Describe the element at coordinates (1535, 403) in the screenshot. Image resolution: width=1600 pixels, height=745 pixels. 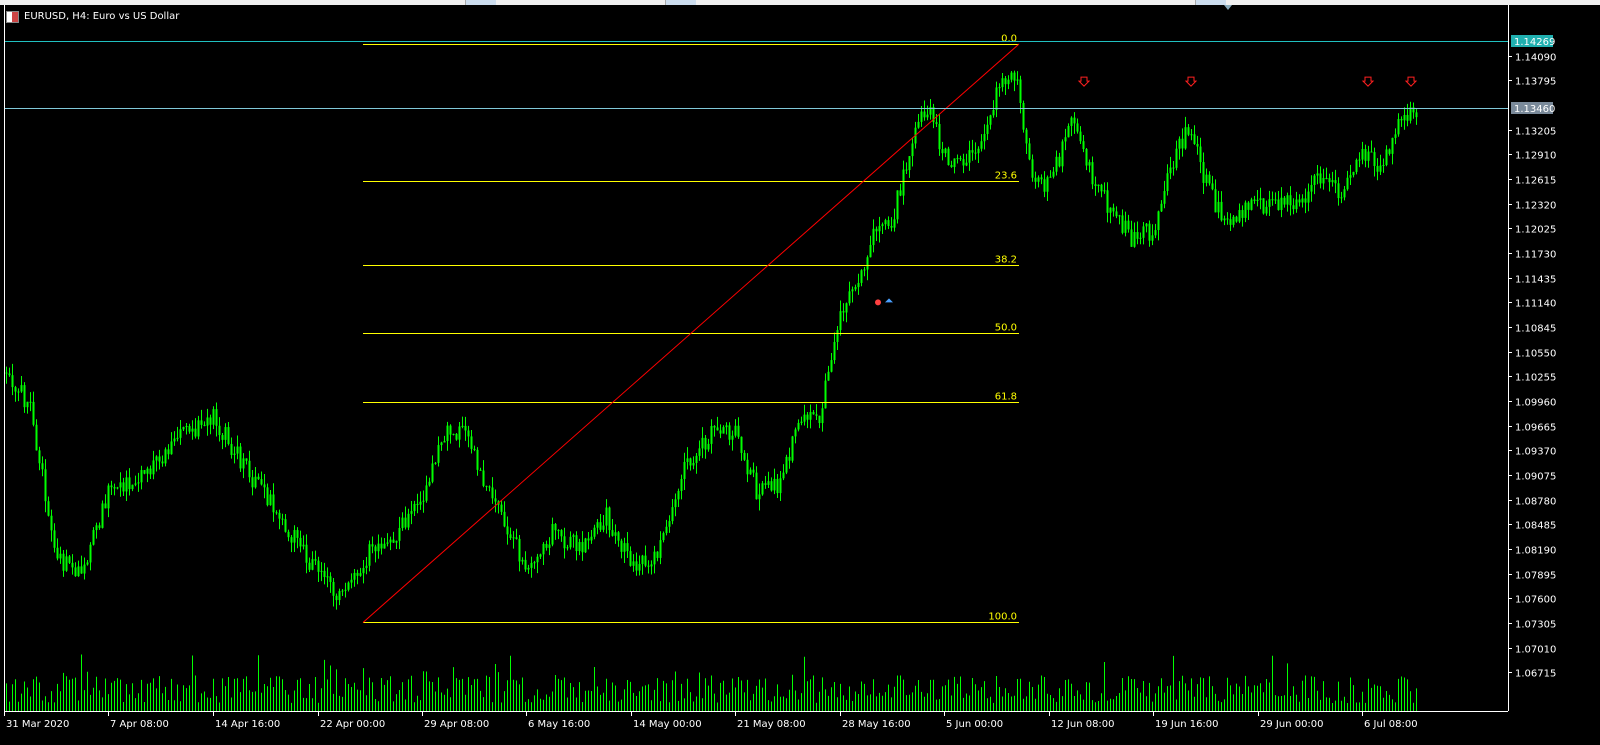
I see `price-tick-label: 1.09960` at that location.